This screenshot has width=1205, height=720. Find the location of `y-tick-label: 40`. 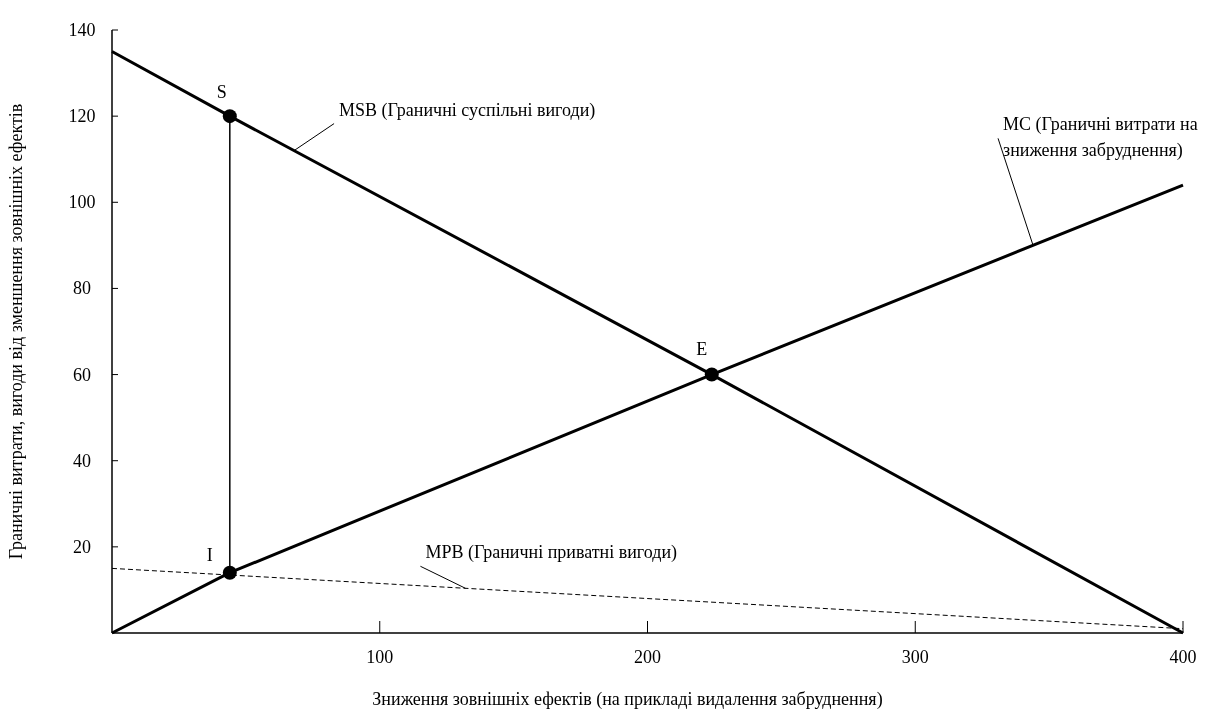

y-tick-label: 40 is located at coordinates (82, 460).